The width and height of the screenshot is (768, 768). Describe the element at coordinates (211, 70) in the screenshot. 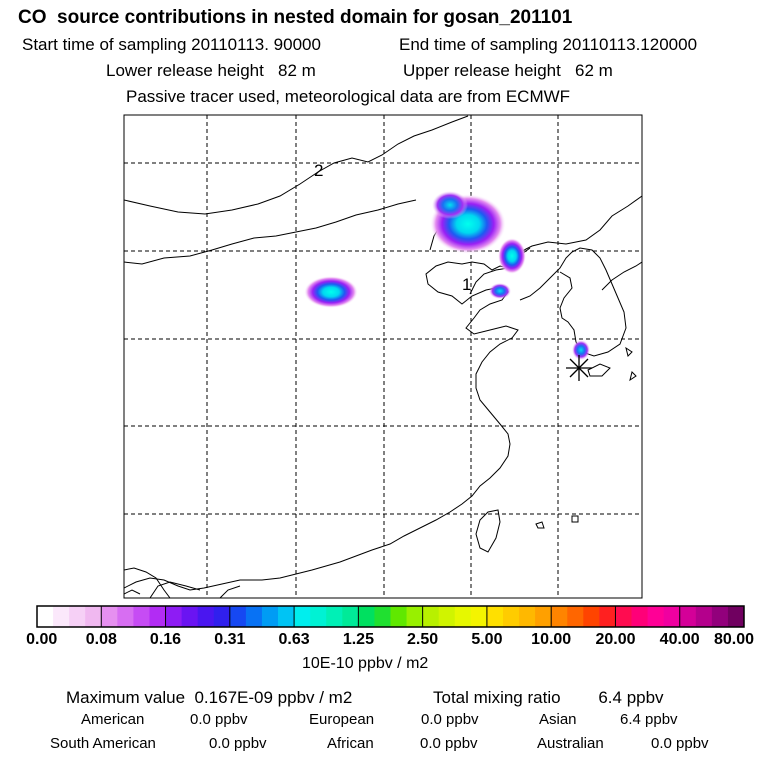

I see `lower-release-height: Lower release height 82 m` at that location.